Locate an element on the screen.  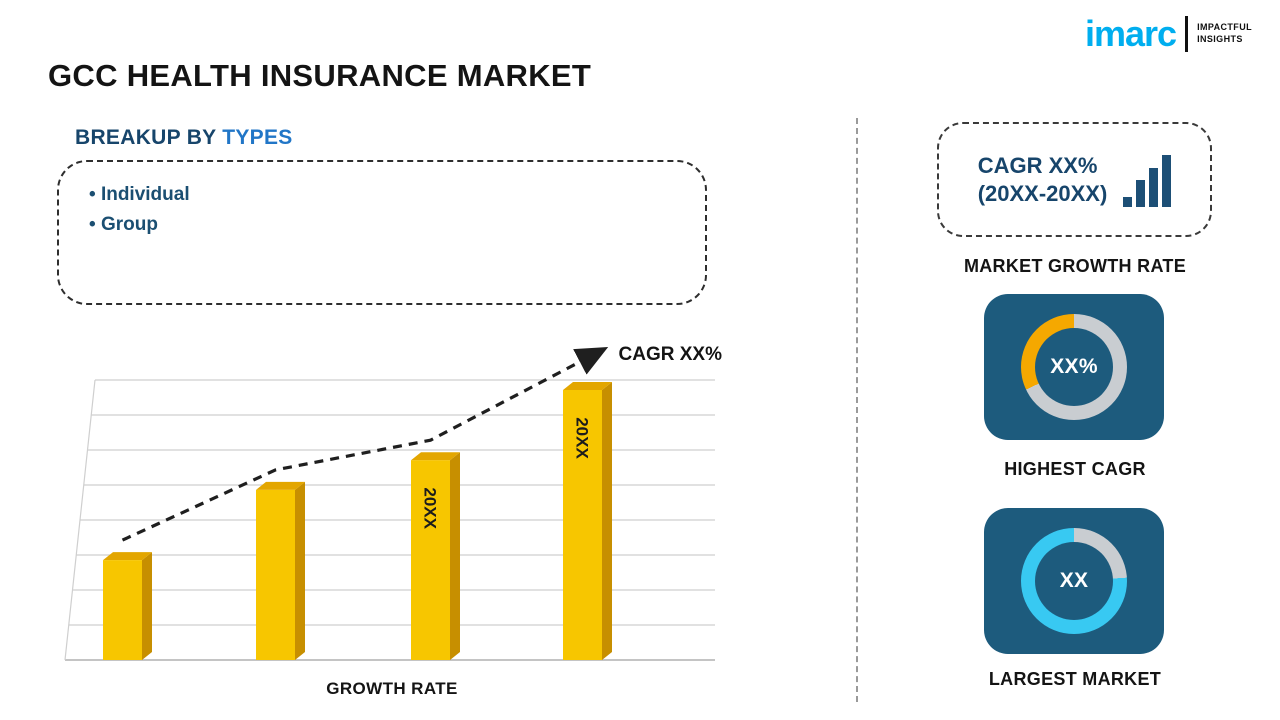
logo-tagline: IMPACTFUL INSIGHTS is located at coordinates (1224, 33).